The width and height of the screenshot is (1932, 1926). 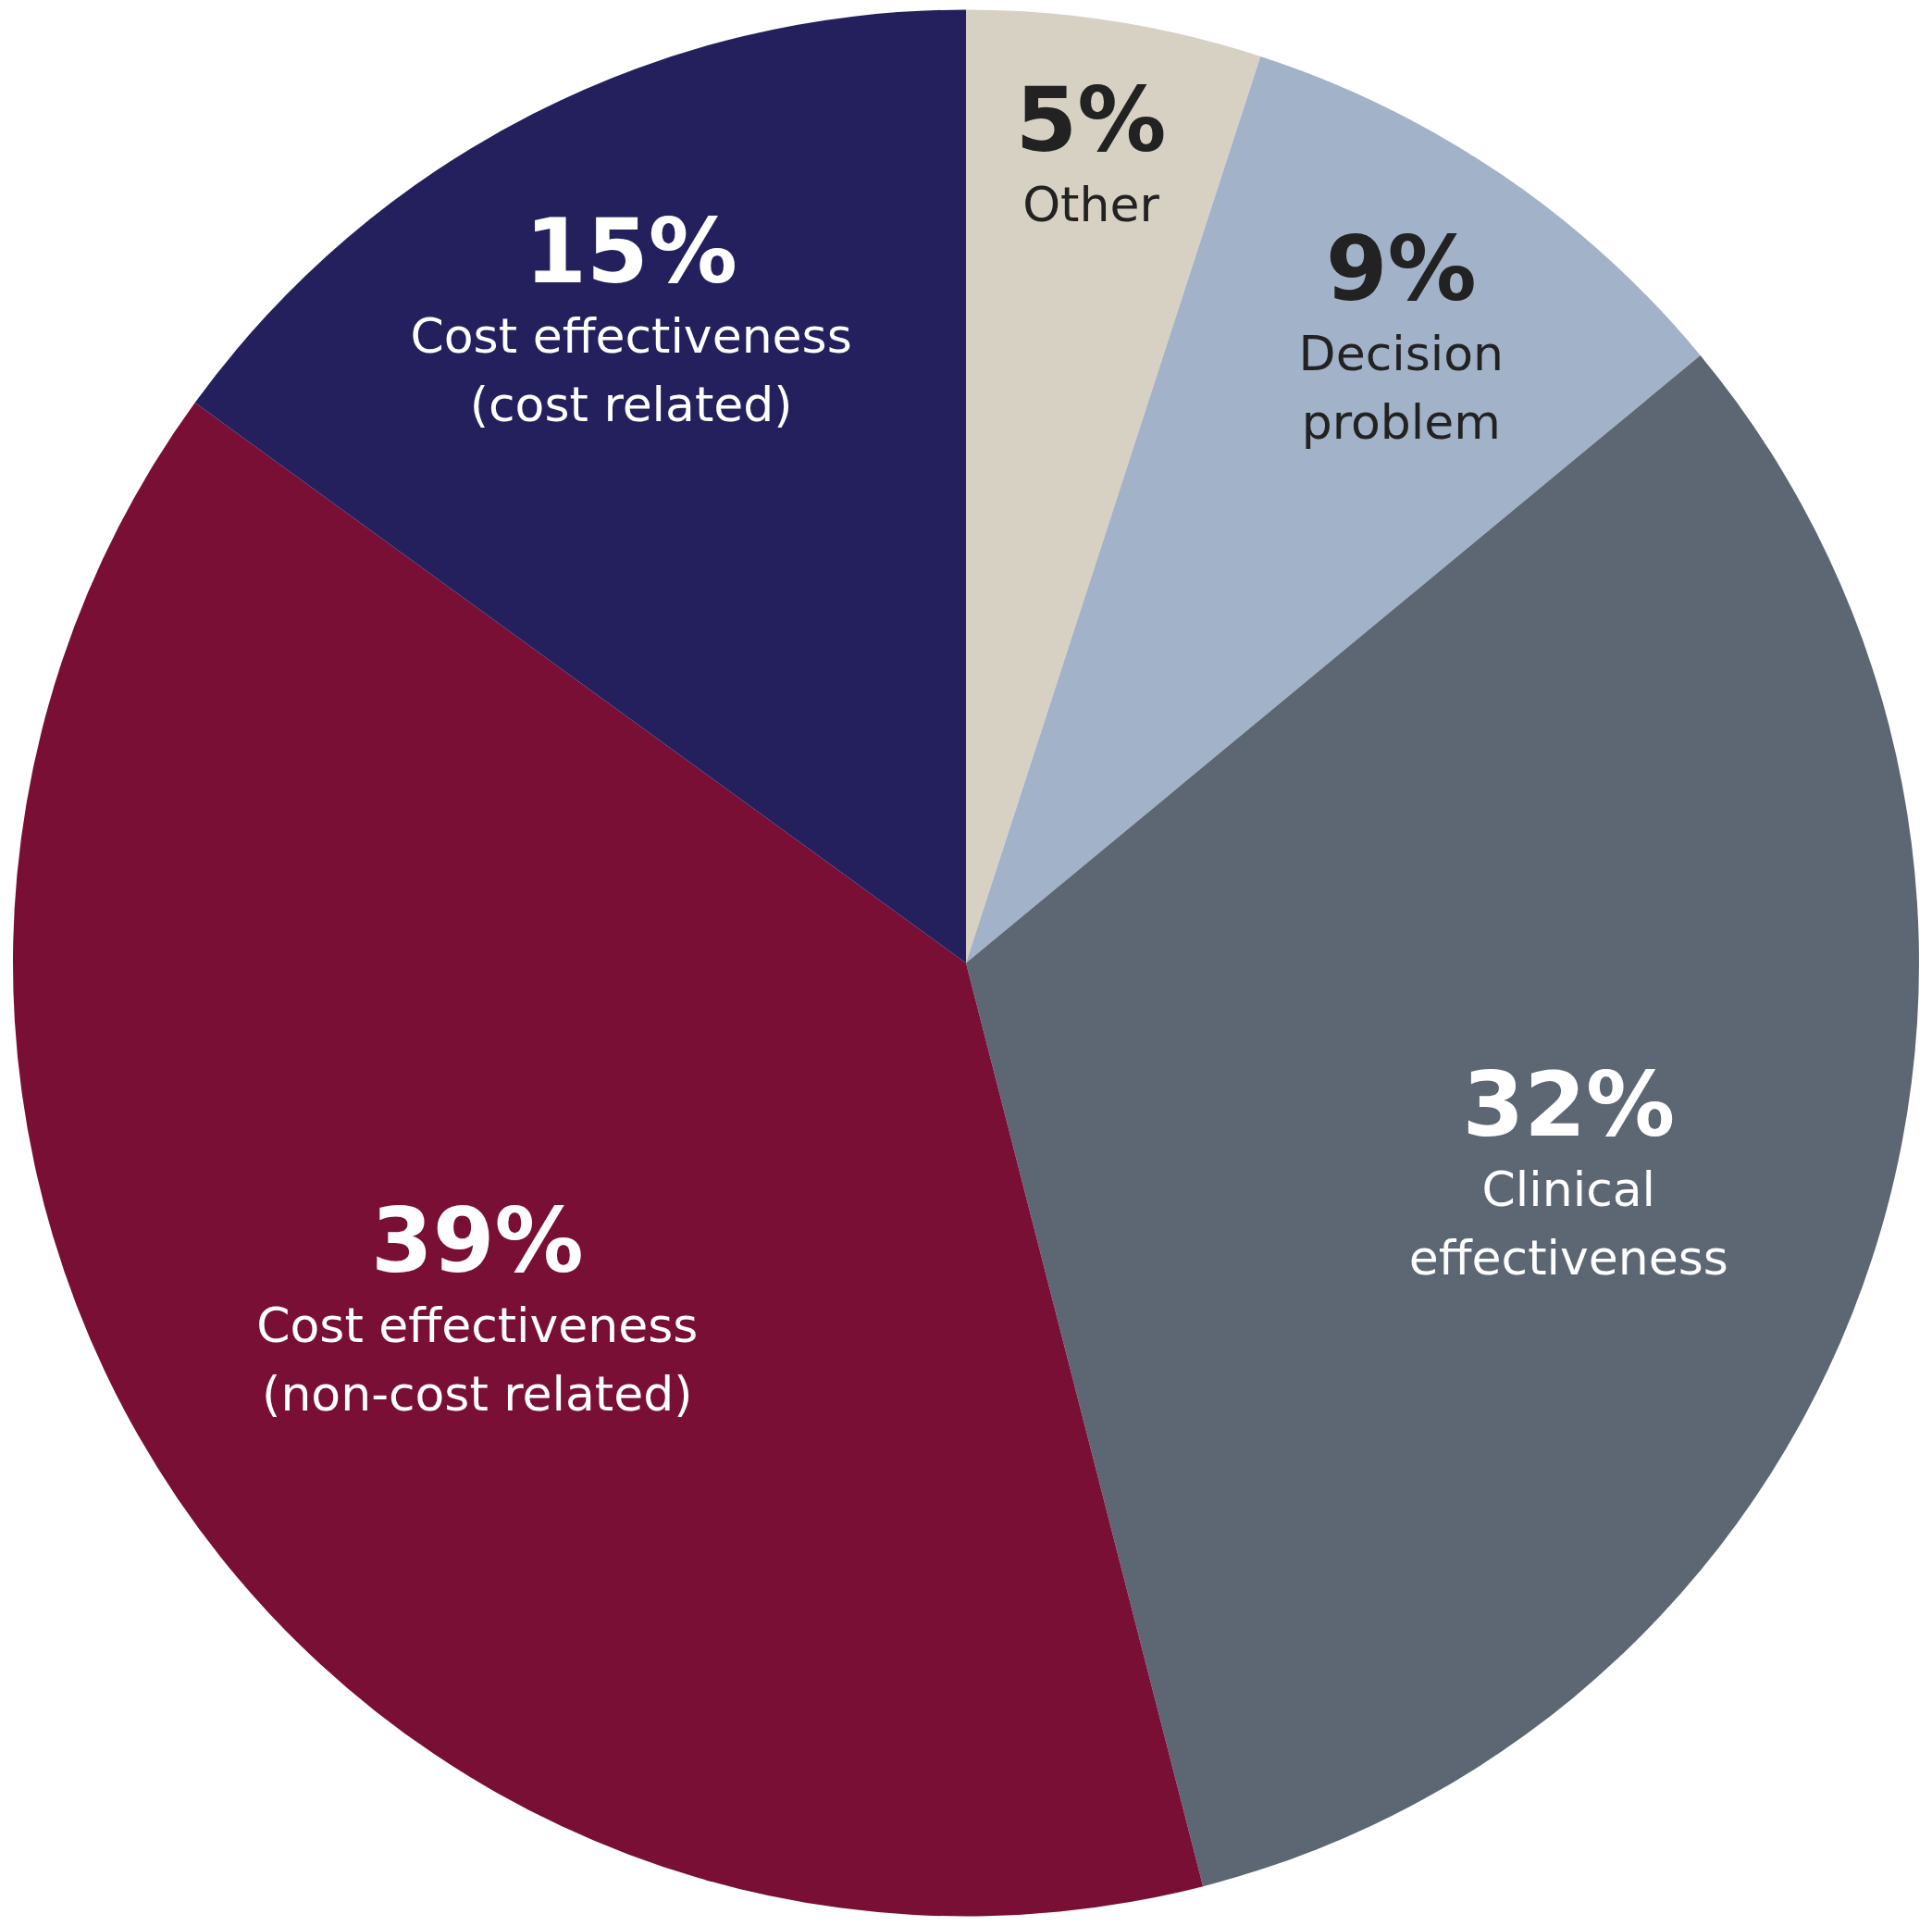 What do you see at coordinates (477, 1241) in the screenshot?
I see `data-label: 39%` at bounding box center [477, 1241].